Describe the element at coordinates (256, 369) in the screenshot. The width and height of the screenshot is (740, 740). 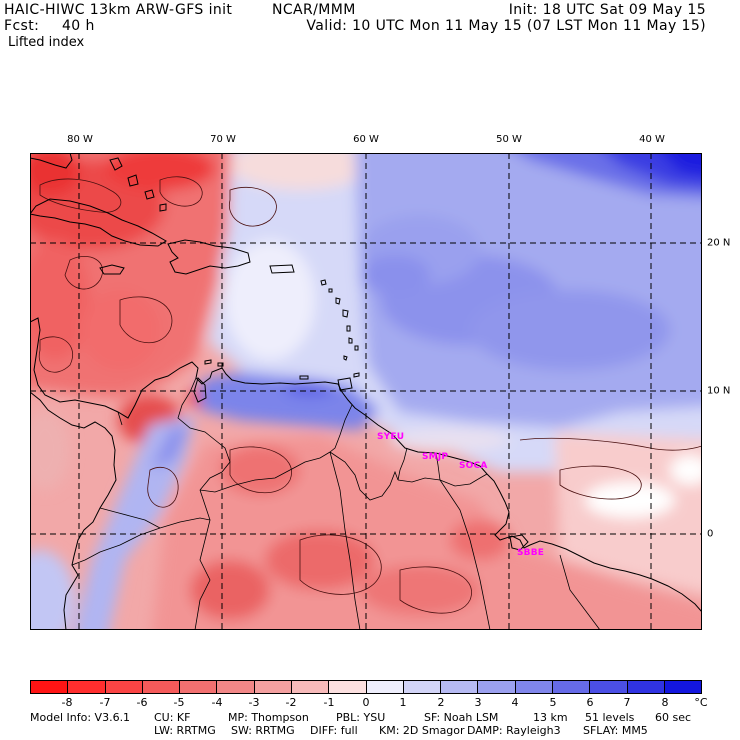
I see `coastline-venezuelan-islands` at that location.